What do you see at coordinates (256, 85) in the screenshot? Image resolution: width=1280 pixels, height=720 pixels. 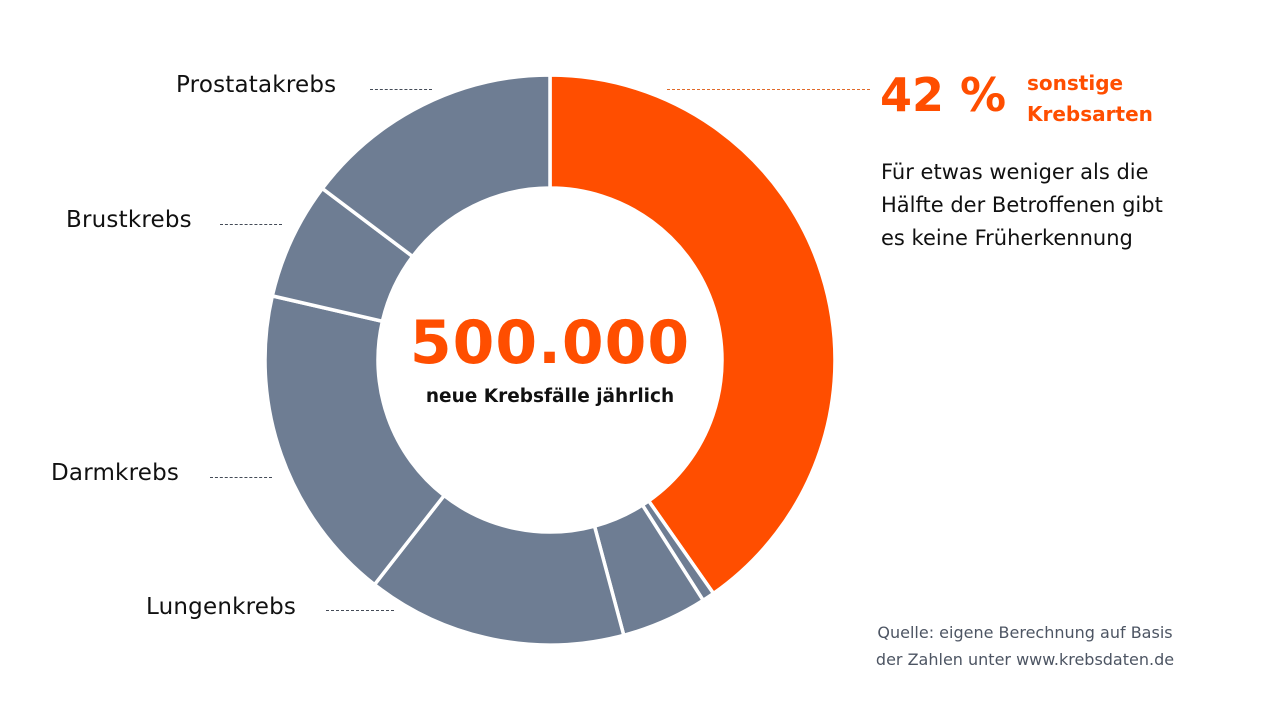 I see `label-prostatakrebs: Prostatakrebs` at bounding box center [256, 85].